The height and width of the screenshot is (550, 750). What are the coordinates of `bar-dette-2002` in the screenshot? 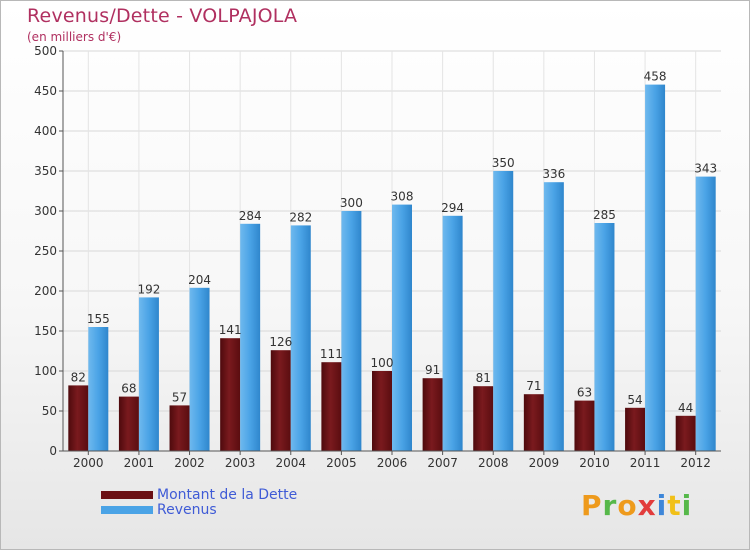 It's located at (179, 428).